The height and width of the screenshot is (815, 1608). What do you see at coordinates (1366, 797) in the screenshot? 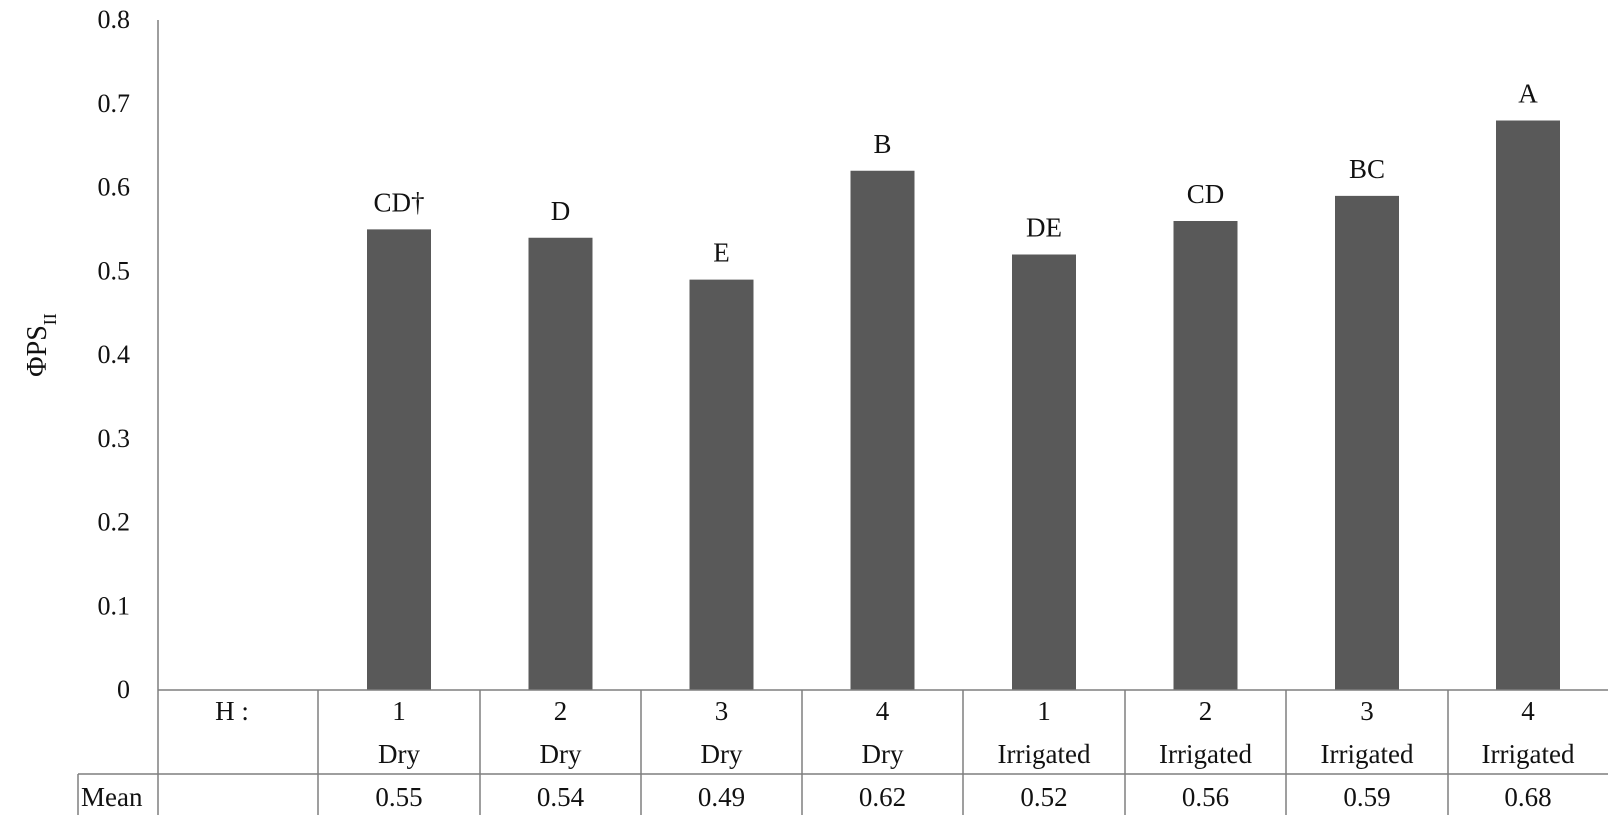
I see `table-cell-mean: 0.59` at bounding box center [1366, 797].